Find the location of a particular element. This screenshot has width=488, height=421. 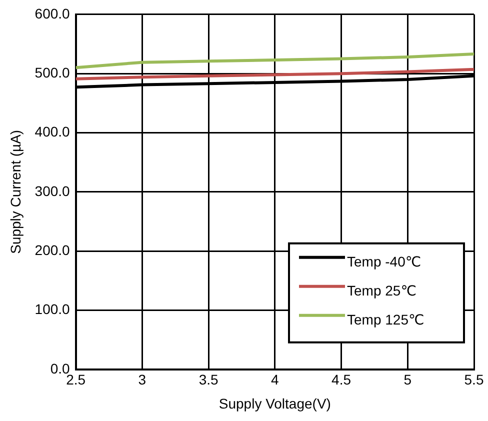

y-tick-label: 500.0 is located at coordinates (52, 72).